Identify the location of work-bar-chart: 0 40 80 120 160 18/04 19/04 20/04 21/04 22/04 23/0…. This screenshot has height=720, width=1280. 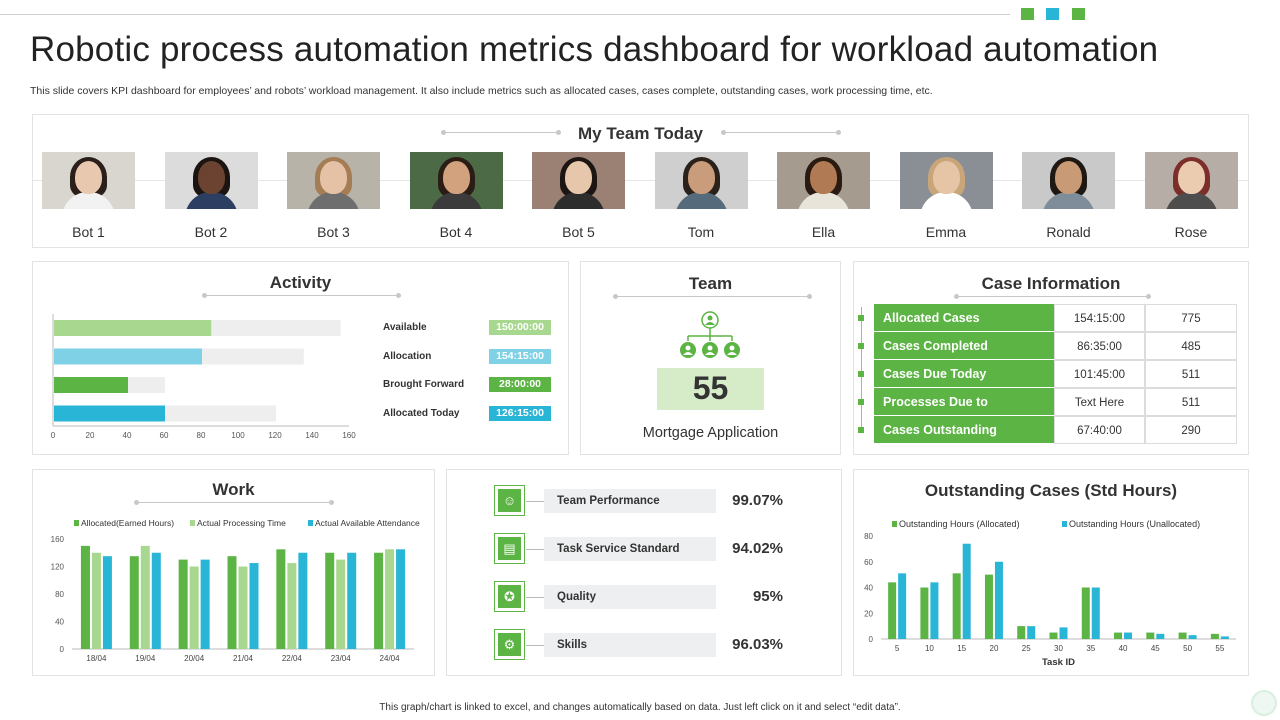
(235, 590).